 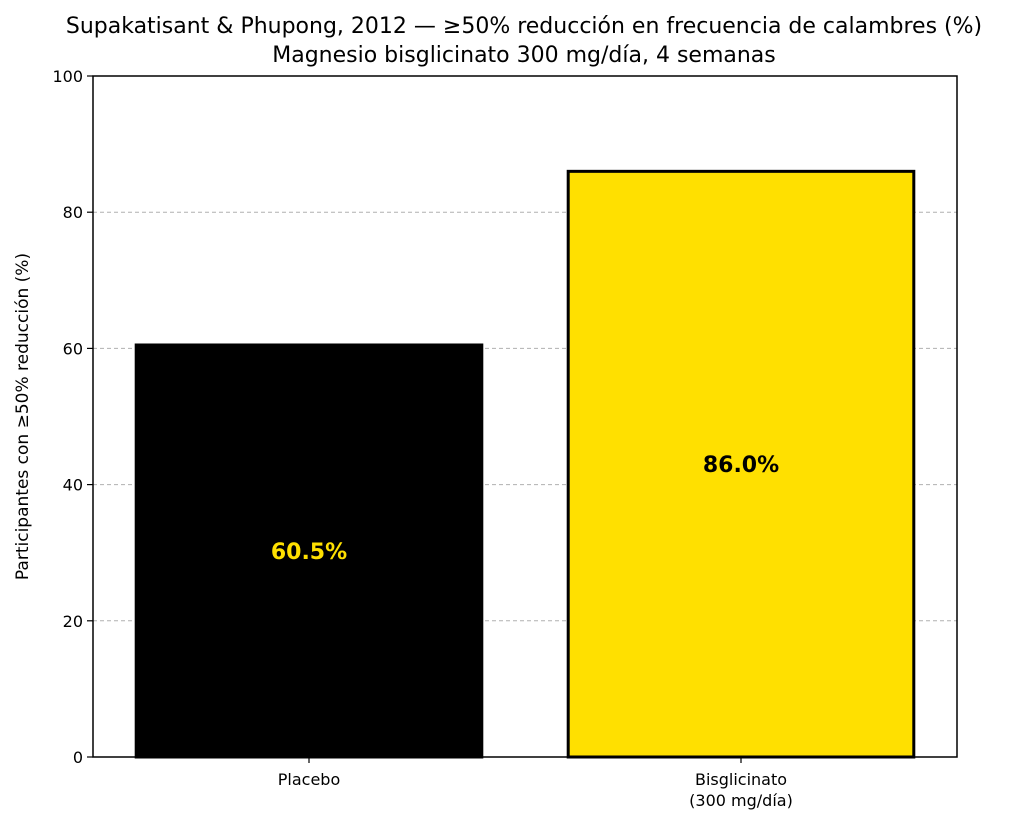 I want to click on x-axis-ticks: Placebo Bisglicinato (300 mg/día), so click(x=535, y=783).